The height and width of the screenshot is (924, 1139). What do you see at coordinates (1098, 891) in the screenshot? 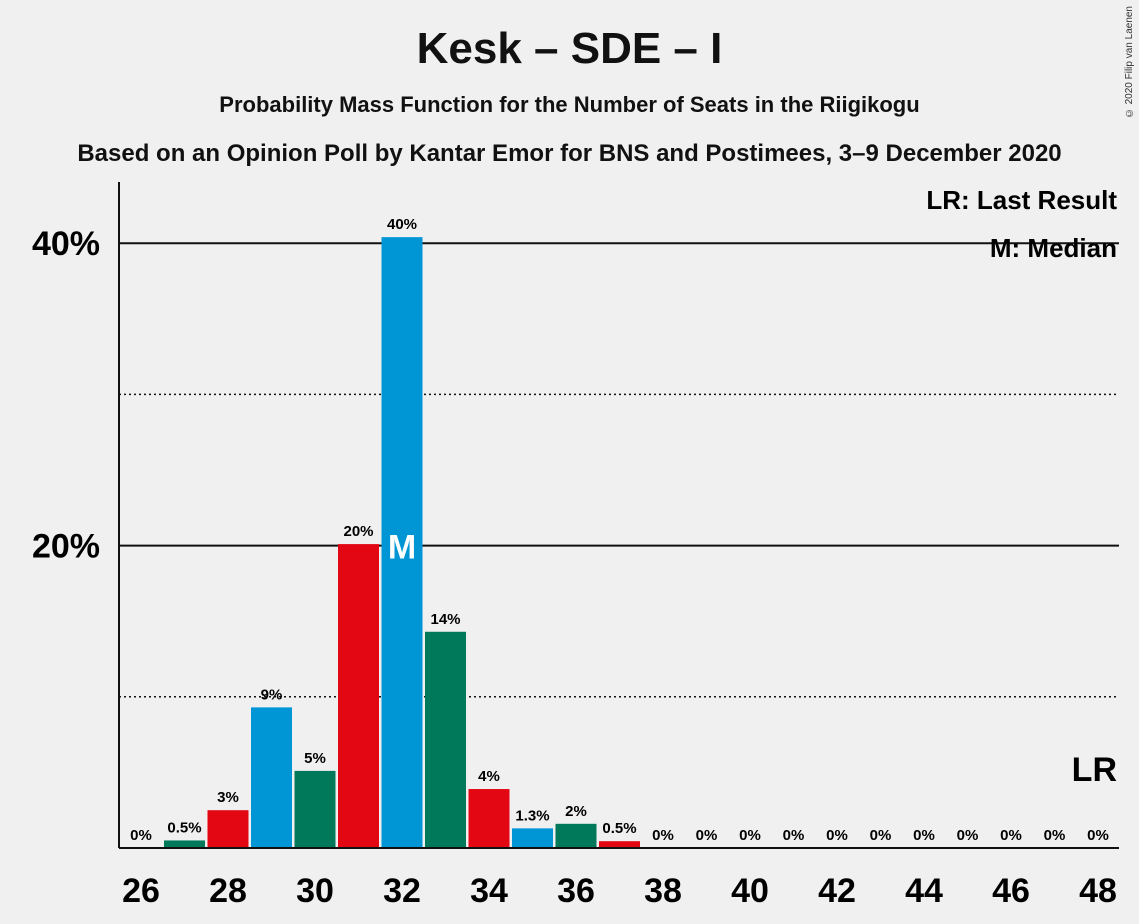
I see `x-tick-label: 48` at bounding box center [1098, 891].